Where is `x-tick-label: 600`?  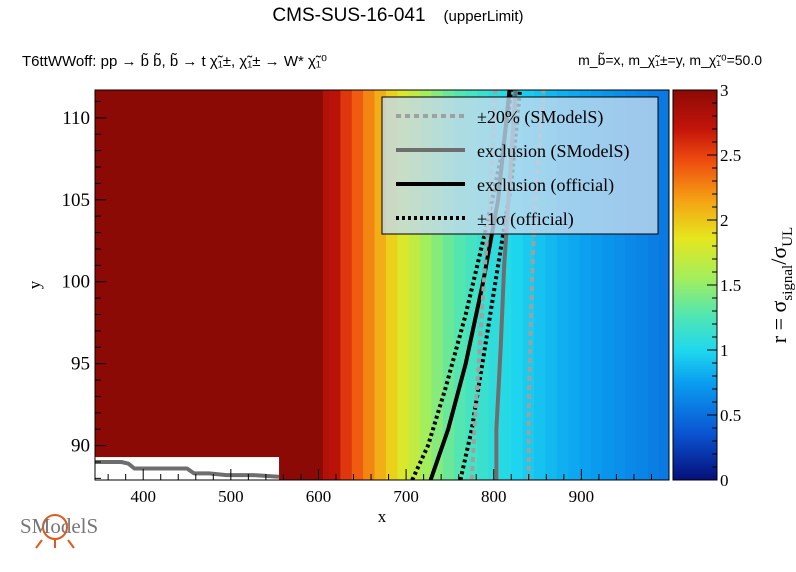 x-tick-label: 600 is located at coordinates (319, 496).